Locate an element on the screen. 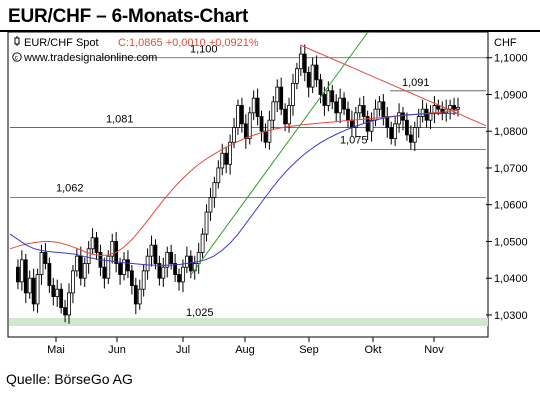  level-label: 1,091 is located at coordinates (416, 83).